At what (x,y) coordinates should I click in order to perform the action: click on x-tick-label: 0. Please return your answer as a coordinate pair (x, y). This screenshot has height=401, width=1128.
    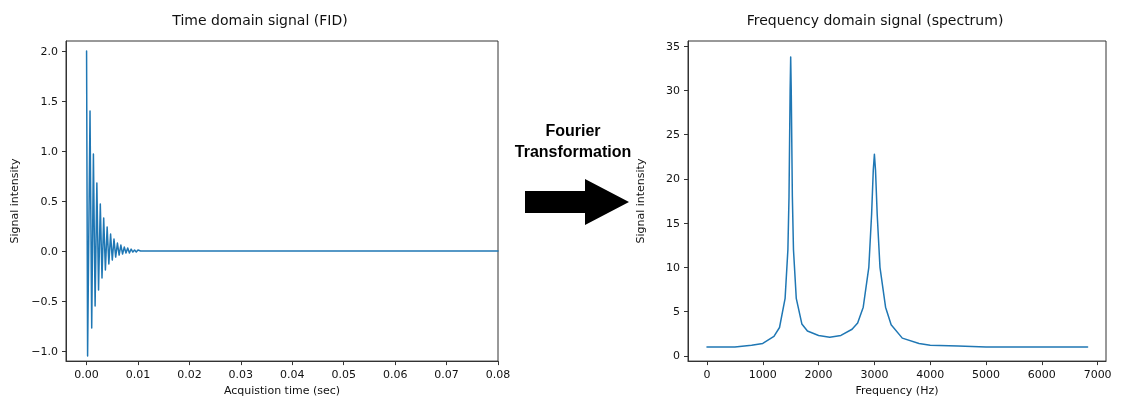
    Looking at the image, I should click on (707, 375).